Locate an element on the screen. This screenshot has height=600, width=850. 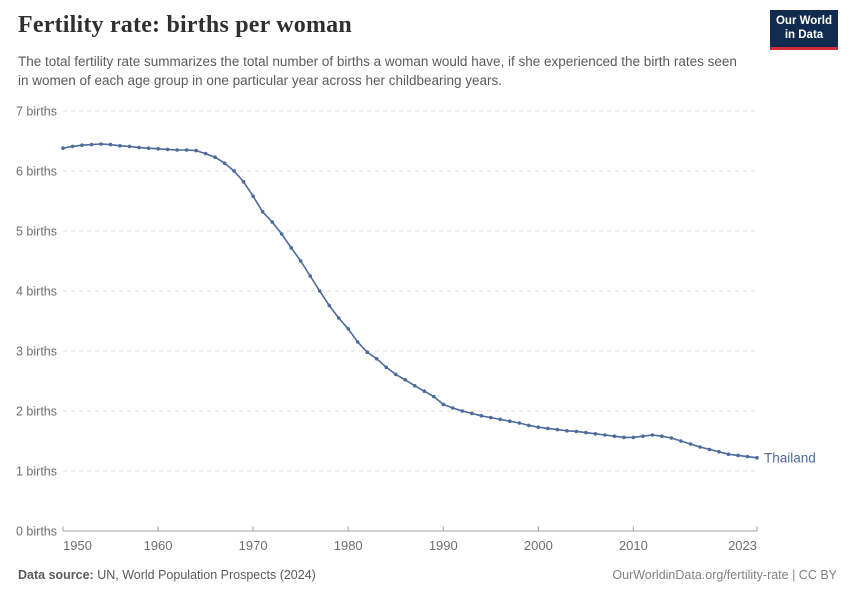
x-axis-tick-label: 1970 is located at coordinates (253, 545).